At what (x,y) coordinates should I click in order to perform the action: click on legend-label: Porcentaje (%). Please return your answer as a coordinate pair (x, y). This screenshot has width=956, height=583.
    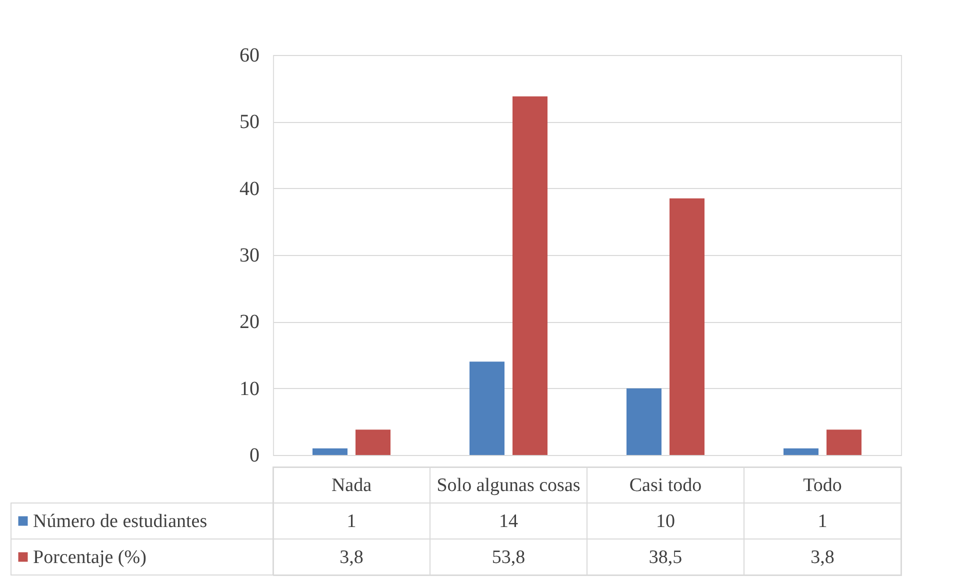
    Looking at the image, I should click on (89, 557).